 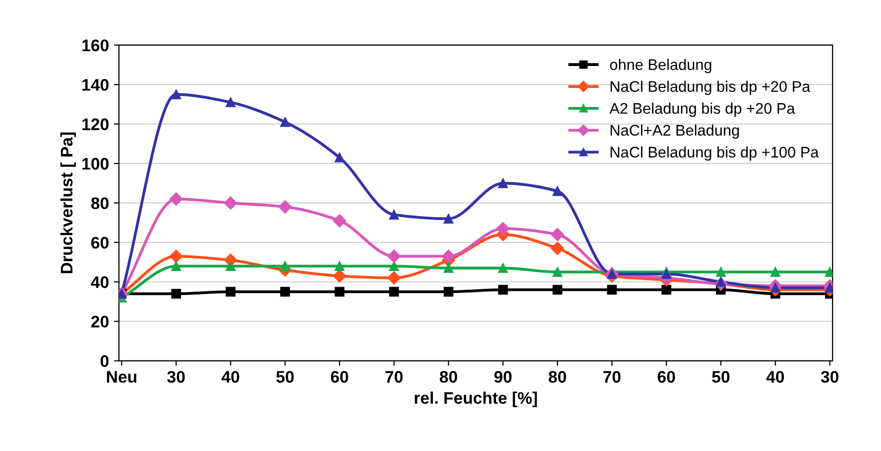 I want to click on y-tick-label: 160, so click(x=95, y=46).